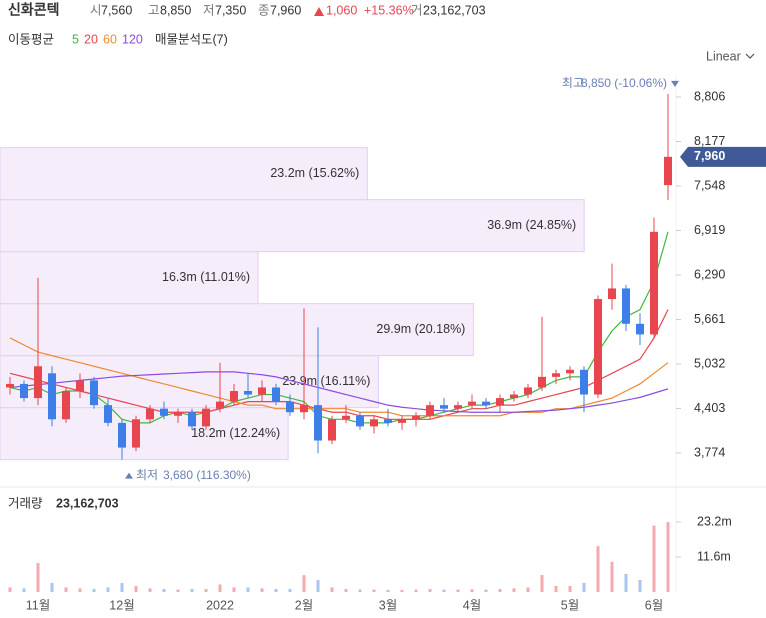  Describe the element at coordinates (709, 230) in the screenshot. I see `y-tick-label: 6,919` at that location.